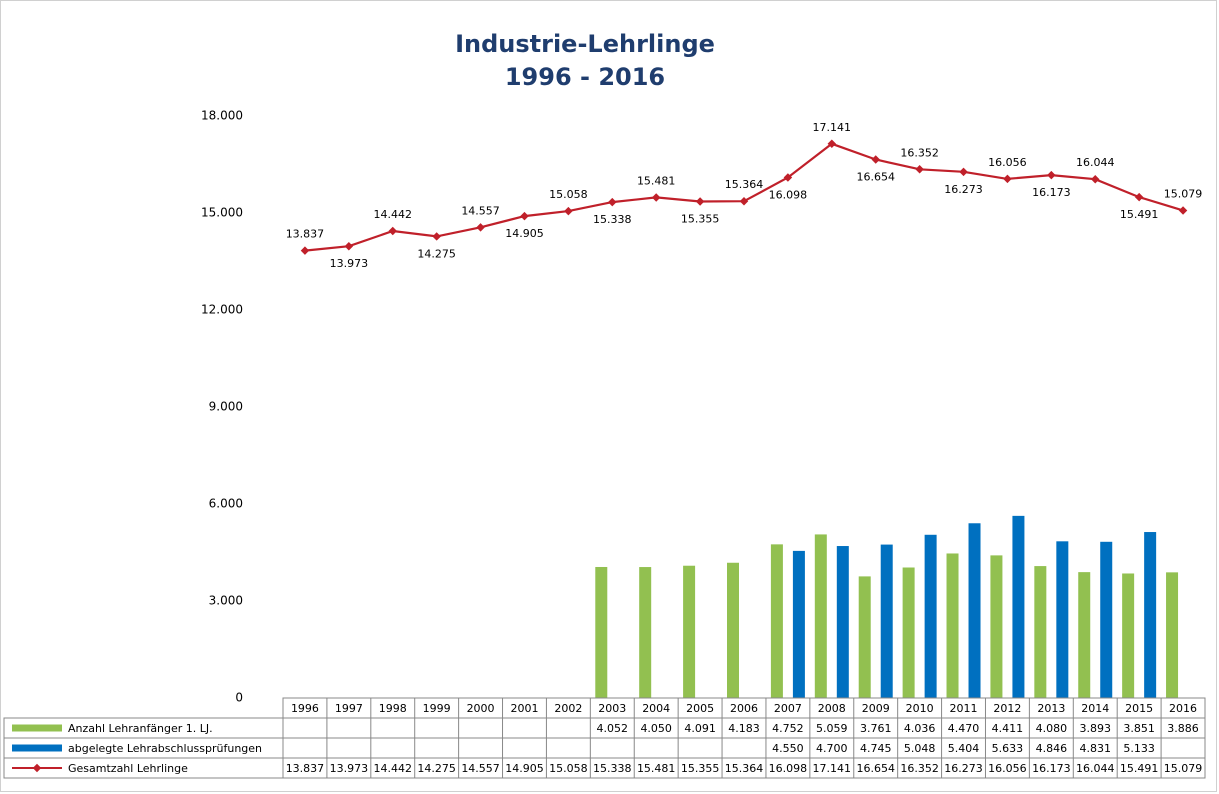 The width and height of the screenshot is (1219, 794). Describe the element at coordinates (481, 708) in the screenshot. I see `x-tick-label: 2000` at that location.